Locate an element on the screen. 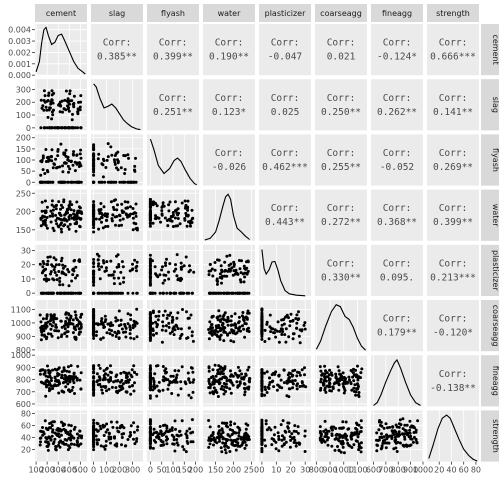 The height and width of the screenshot is (504, 504). x-tick-label: 60 is located at coordinates (464, 470).